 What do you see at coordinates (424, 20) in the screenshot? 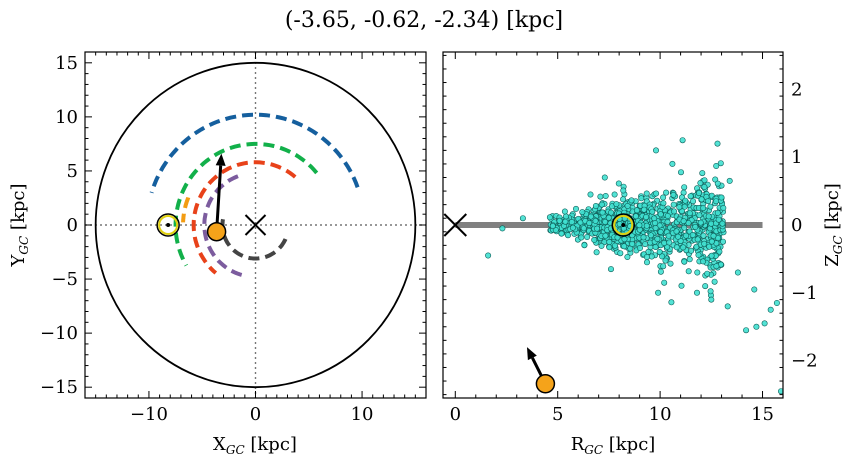
I see `figure-title: (-3.65, -0.62, -2.34) [kpc]` at bounding box center [424, 20].